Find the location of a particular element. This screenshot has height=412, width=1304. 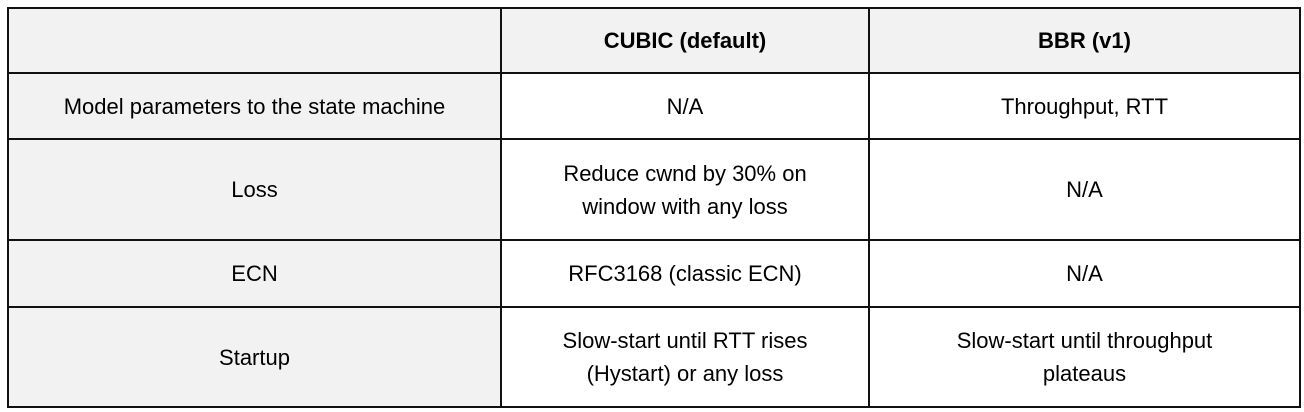

row-label: Model parameters to the state machine is located at coordinates (254, 106).